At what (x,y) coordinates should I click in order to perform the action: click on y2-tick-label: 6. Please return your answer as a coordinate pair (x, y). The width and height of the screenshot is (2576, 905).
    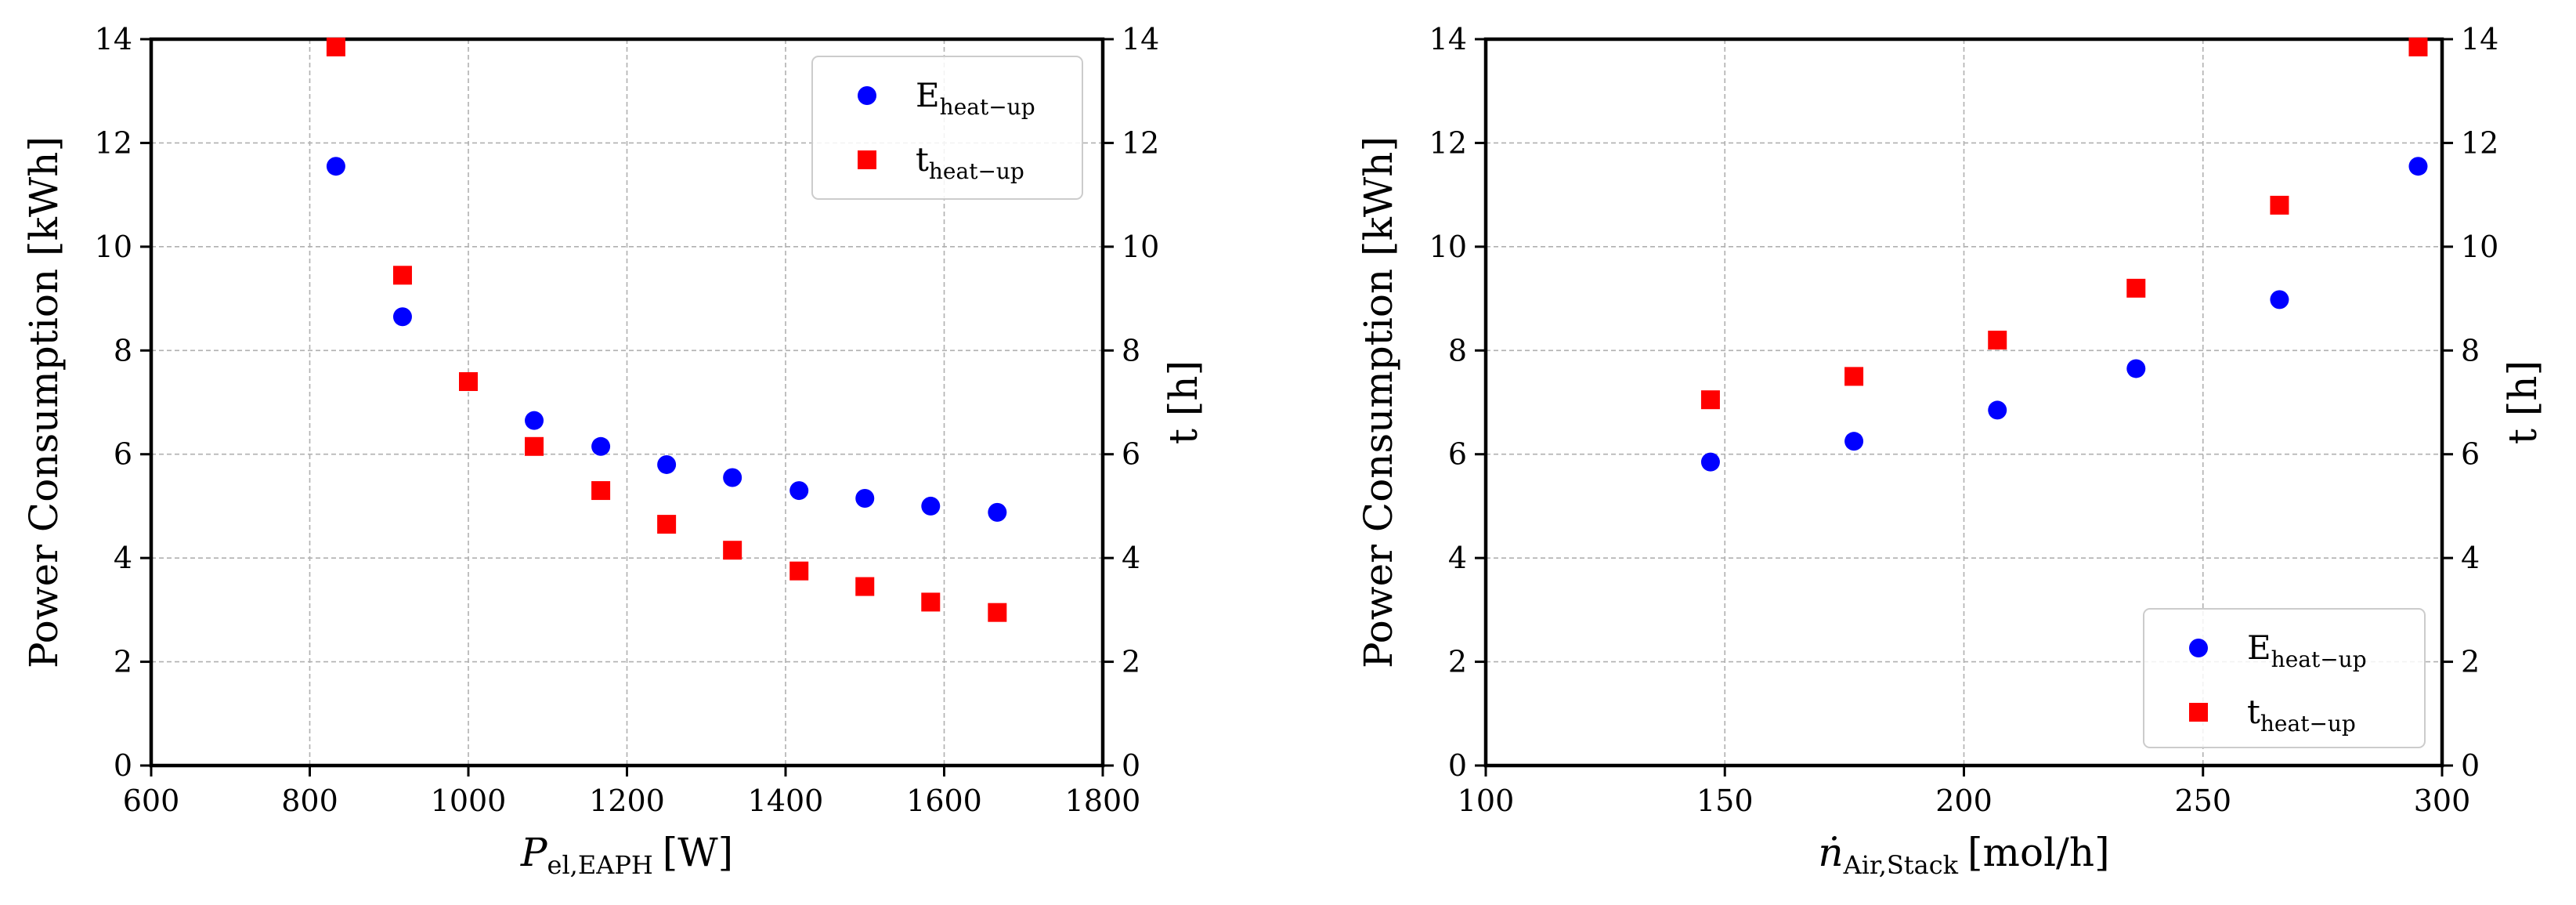
    Looking at the image, I should click on (2470, 454).